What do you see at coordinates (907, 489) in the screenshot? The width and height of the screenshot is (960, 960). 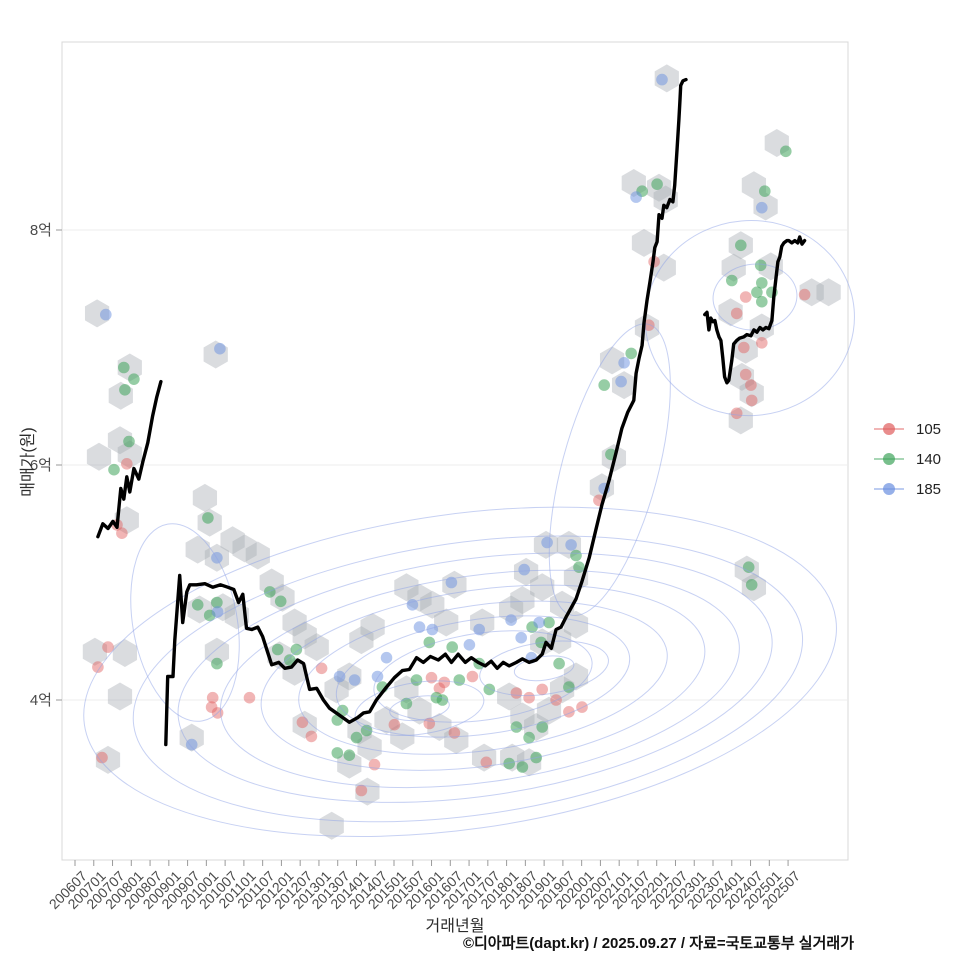 I see `legend-item-185: 185` at bounding box center [907, 489].